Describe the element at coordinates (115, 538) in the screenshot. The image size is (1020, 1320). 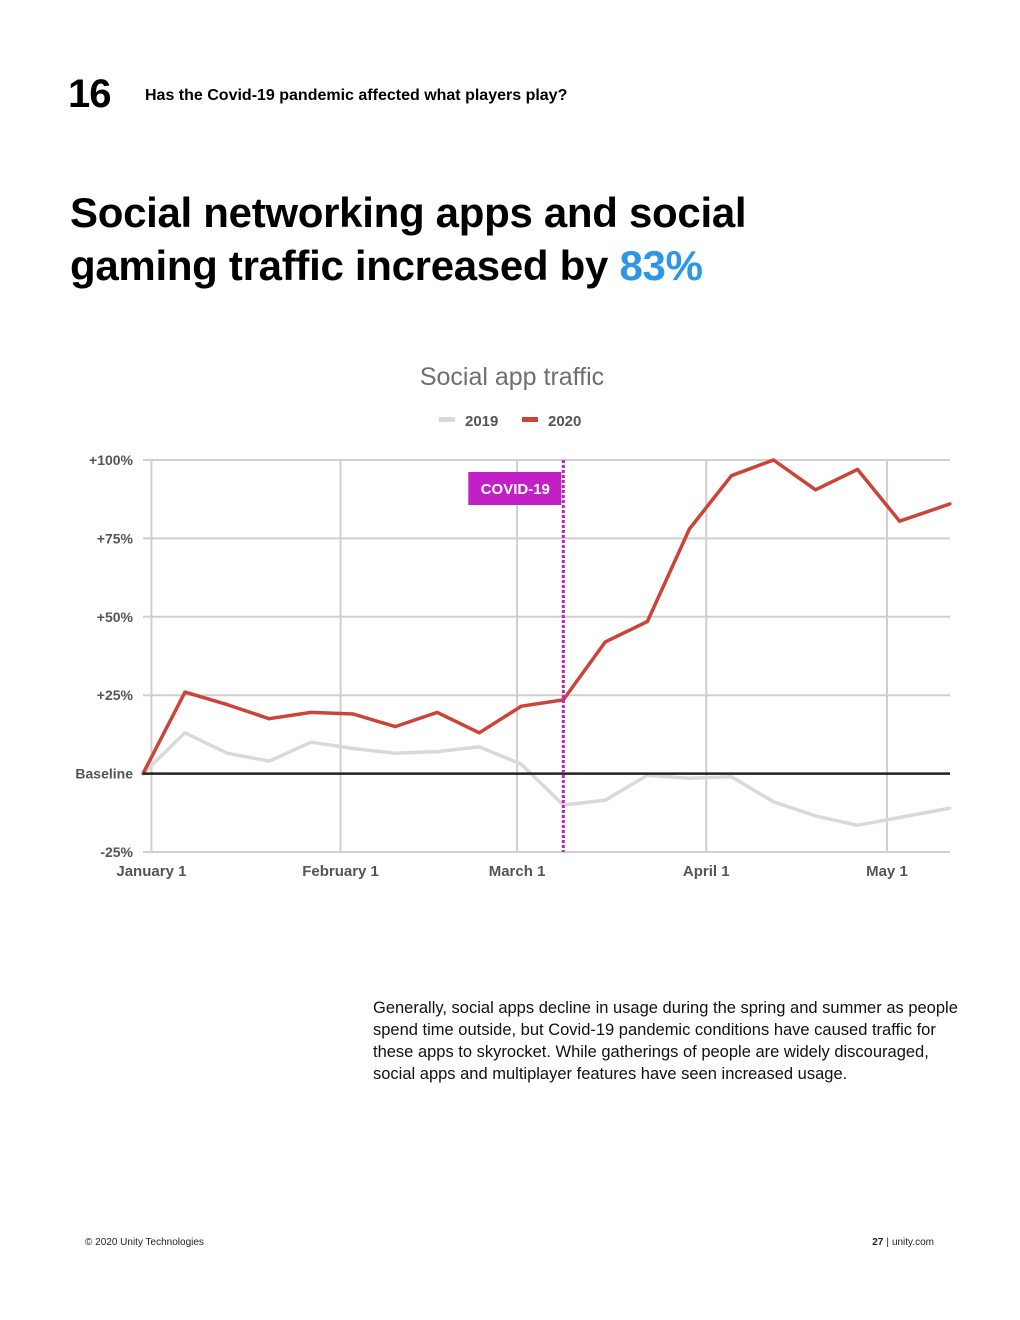
I see `y-tick-label-1: +75%` at that location.